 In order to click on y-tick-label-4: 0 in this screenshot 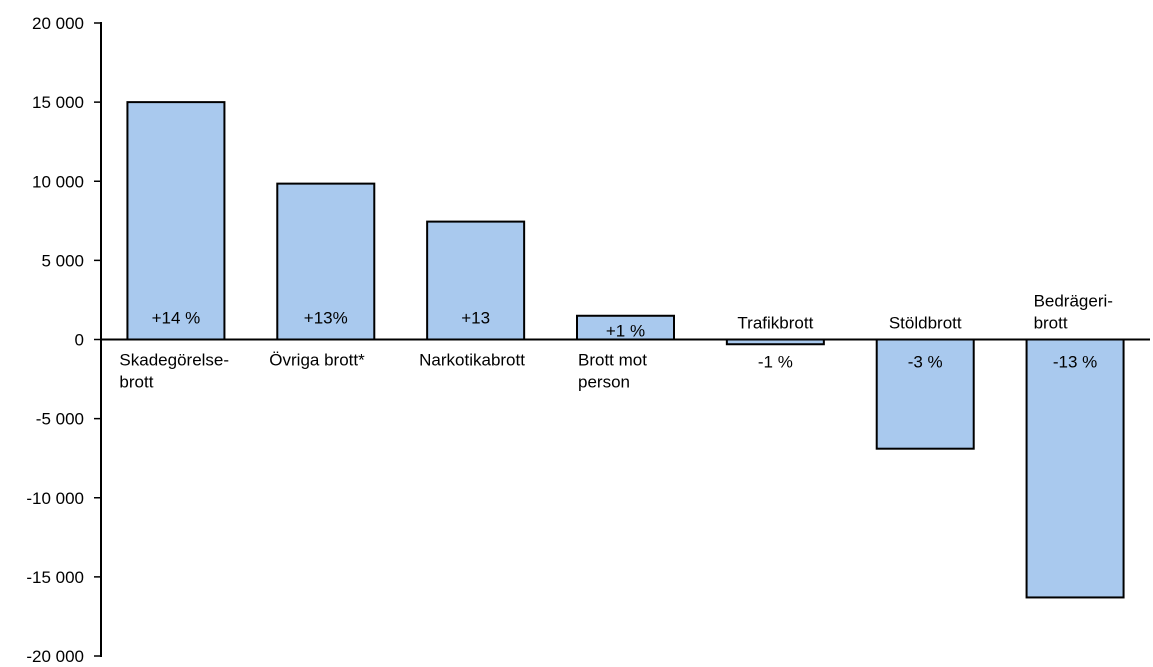, I will do `click(79, 340)`.